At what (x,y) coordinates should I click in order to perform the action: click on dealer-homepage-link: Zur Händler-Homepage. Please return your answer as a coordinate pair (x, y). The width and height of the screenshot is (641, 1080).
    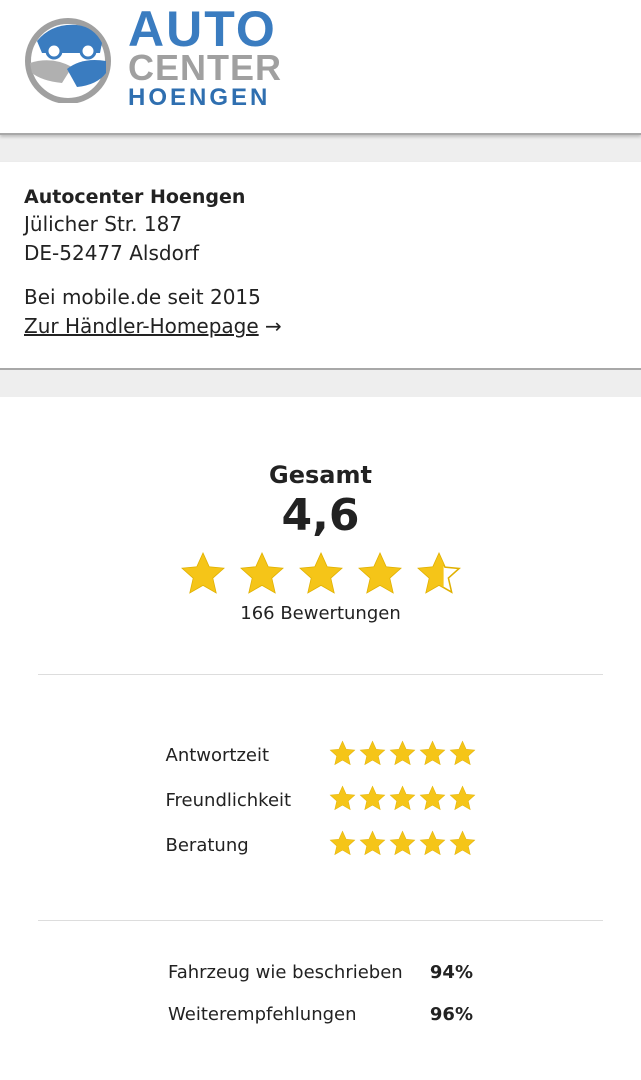
    Looking at the image, I should click on (141, 326).